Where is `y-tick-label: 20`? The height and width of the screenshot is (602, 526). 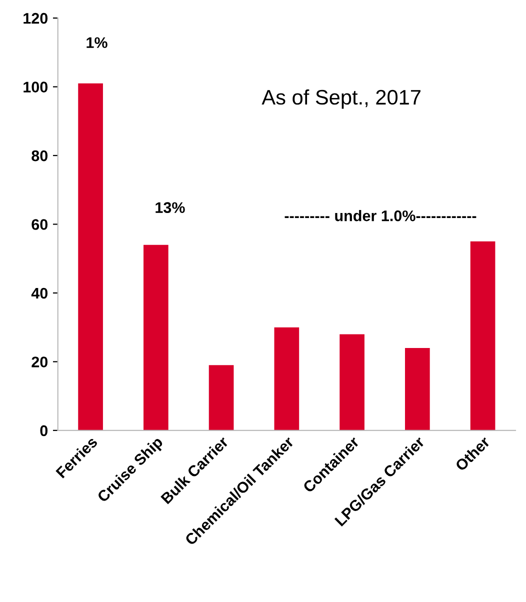 y-tick-label: 20 is located at coordinates (40, 362).